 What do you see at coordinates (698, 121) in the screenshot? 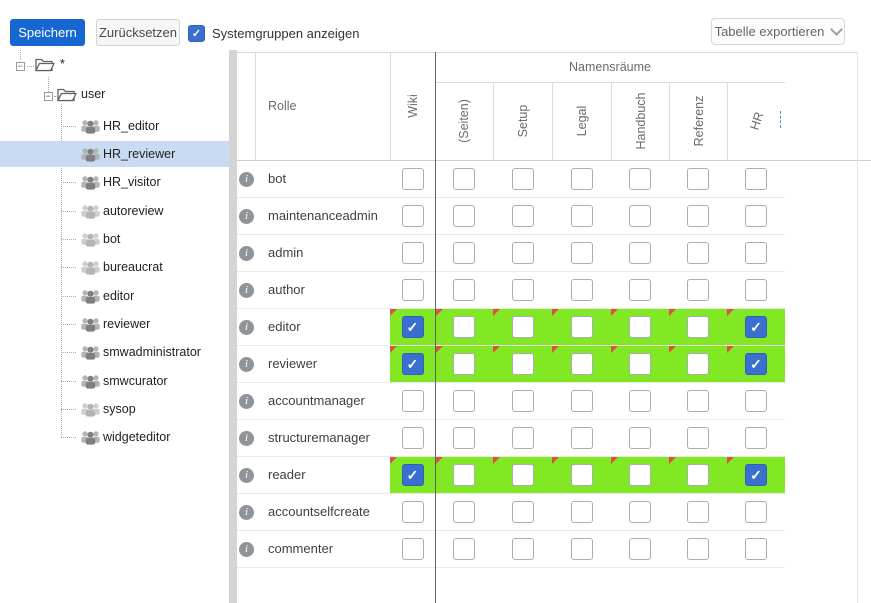
I see `namespace-column-header: Referenz` at bounding box center [698, 121].